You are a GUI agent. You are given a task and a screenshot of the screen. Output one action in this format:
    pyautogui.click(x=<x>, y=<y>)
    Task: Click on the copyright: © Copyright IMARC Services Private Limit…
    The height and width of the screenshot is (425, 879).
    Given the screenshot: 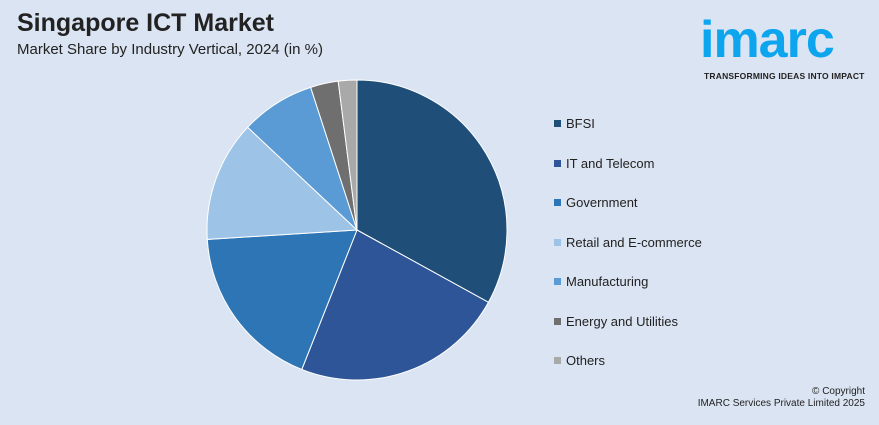 What is the action you would take?
    pyautogui.click(x=781, y=398)
    